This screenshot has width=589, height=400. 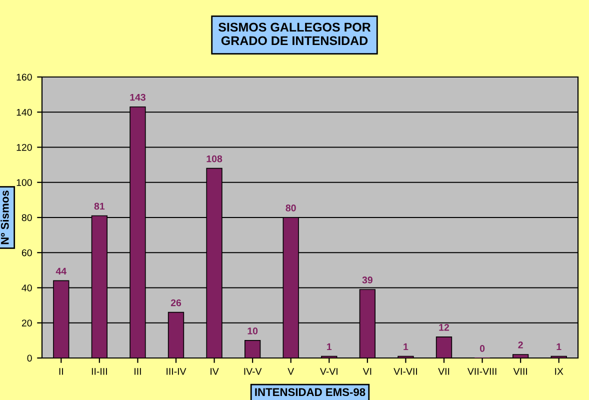 What do you see at coordinates (444, 371) in the screenshot?
I see `x-tick-label: VII` at bounding box center [444, 371].